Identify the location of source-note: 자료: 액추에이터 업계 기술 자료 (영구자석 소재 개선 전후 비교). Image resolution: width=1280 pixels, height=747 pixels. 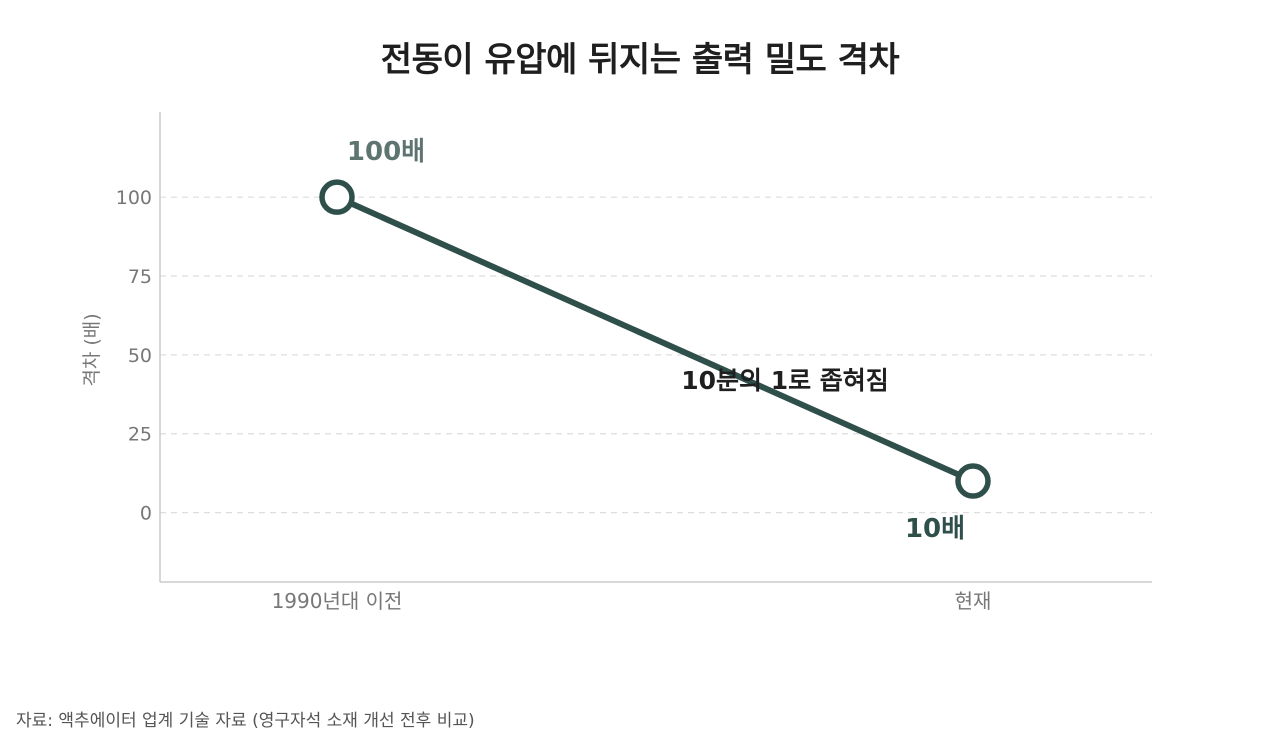
(245, 721).